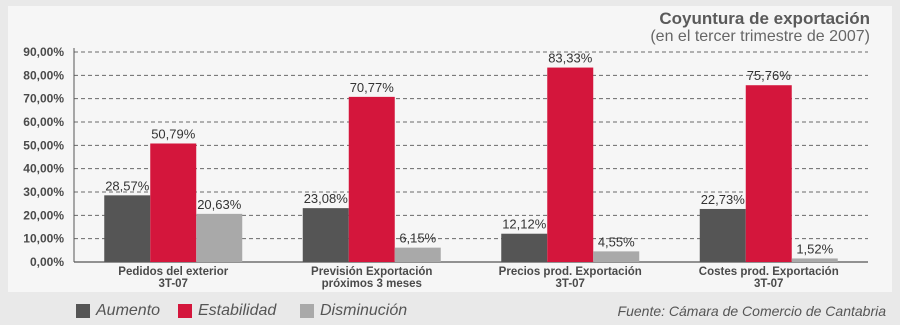 Image resolution: width=900 pixels, height=325 pixels. Describe the element at coordinates (372, 284) in the screenshot. I see `x-category-label: próximos 3 meses` at that location.